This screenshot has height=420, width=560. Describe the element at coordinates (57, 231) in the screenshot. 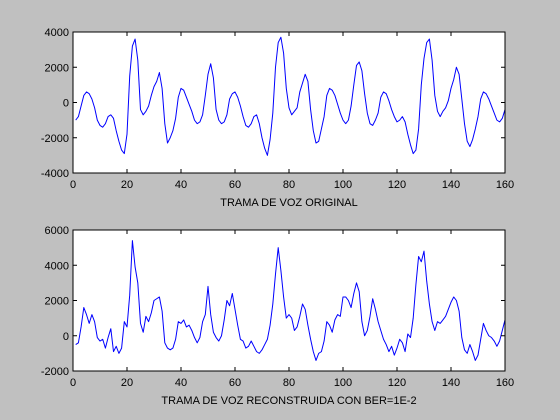

I see `reconstructed-ytick-label: 6000` at that location.